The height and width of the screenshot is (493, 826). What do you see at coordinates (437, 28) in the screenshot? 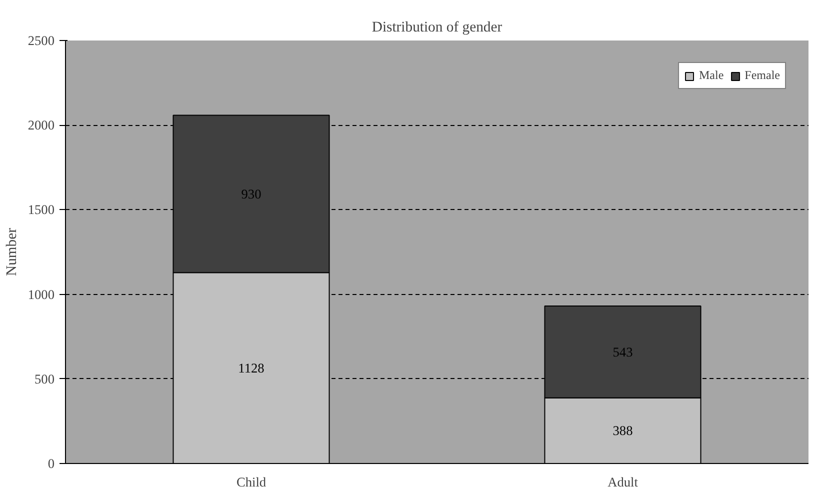
I see `chart-title: Distribution of gender` at bounding box center [437, 28].